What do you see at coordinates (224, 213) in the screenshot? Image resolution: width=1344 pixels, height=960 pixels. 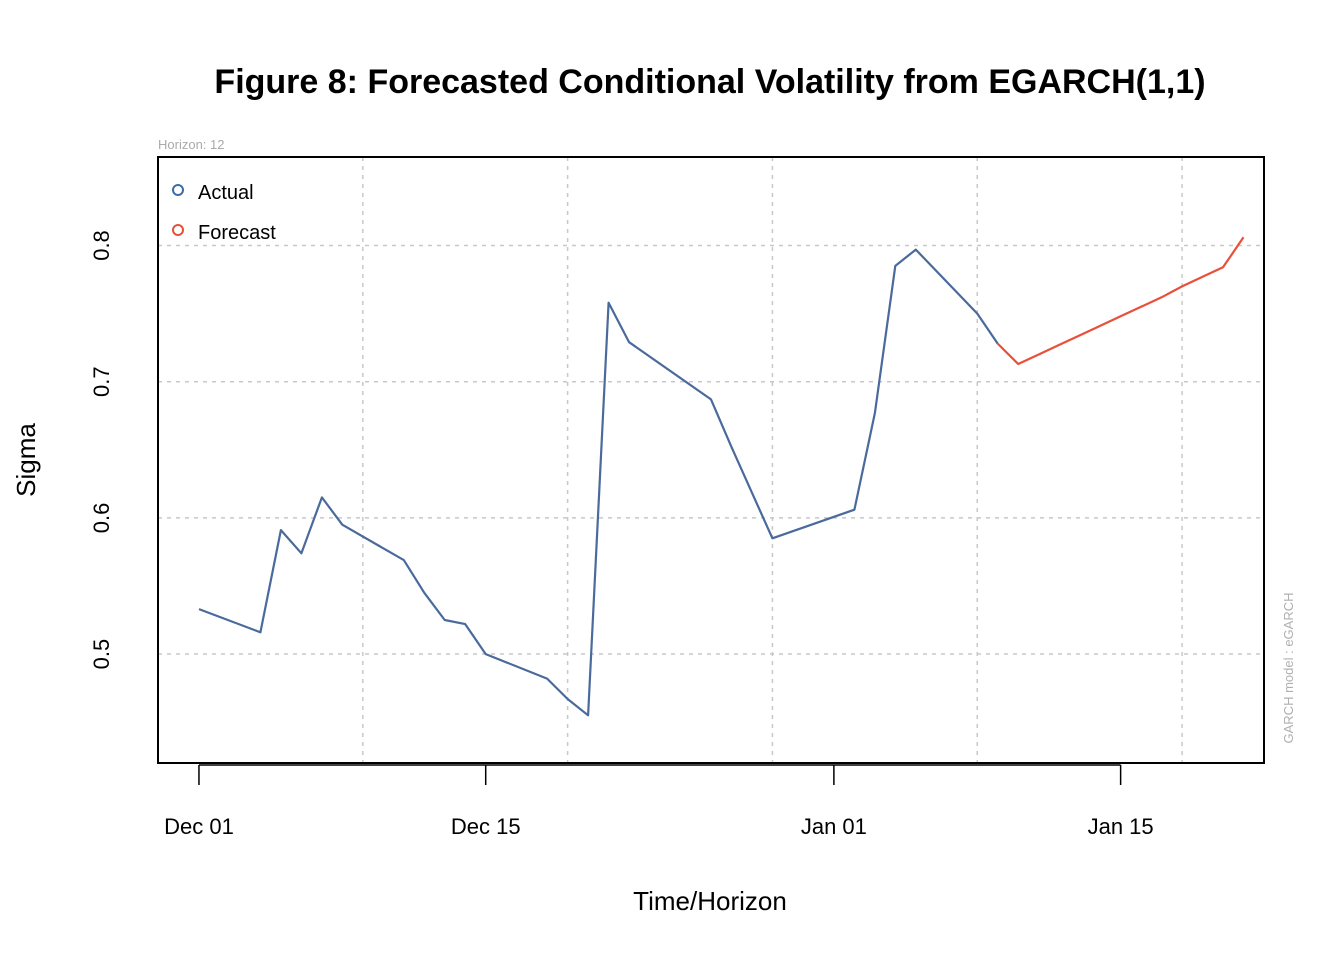 I see `legend: Actual Forecast` at bounding box center [224, 213].